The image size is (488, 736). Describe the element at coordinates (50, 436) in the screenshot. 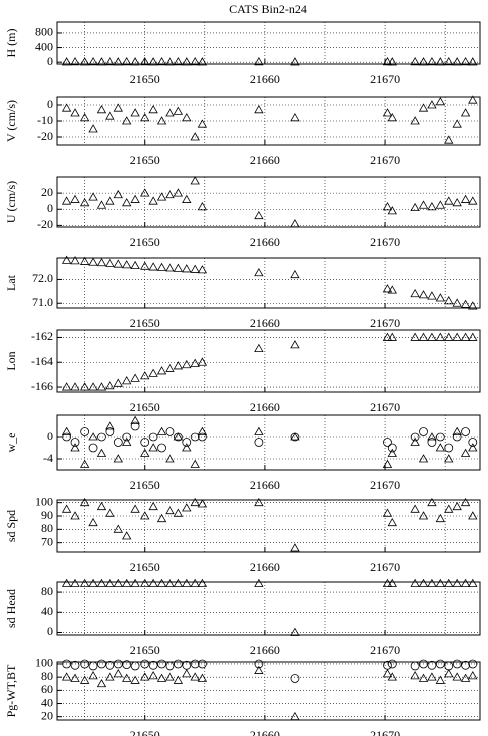

I see `y-tick-label: 0` at that location.